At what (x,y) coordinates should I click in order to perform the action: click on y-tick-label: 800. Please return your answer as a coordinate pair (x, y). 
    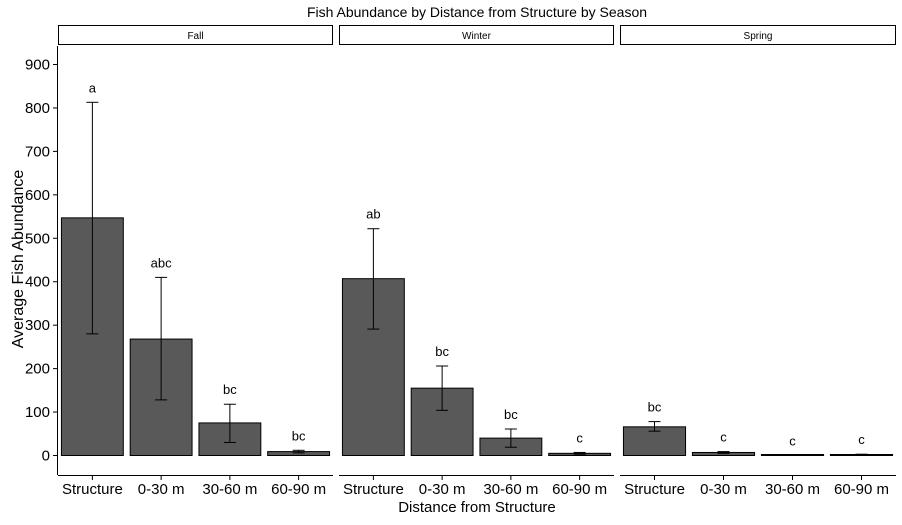
    Looking at the image, I should click on (37, 108).